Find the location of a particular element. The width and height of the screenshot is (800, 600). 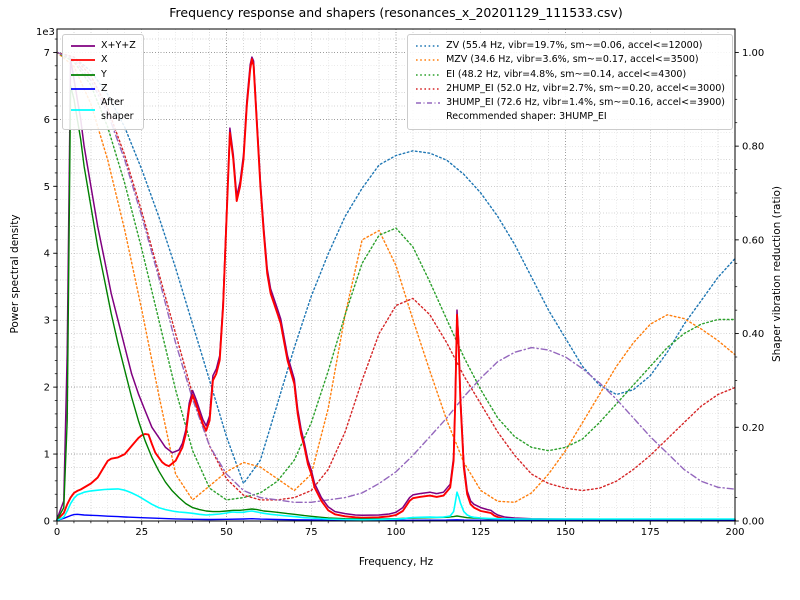

legend-item: X+Y+Z is located at coordinates (103, 46).